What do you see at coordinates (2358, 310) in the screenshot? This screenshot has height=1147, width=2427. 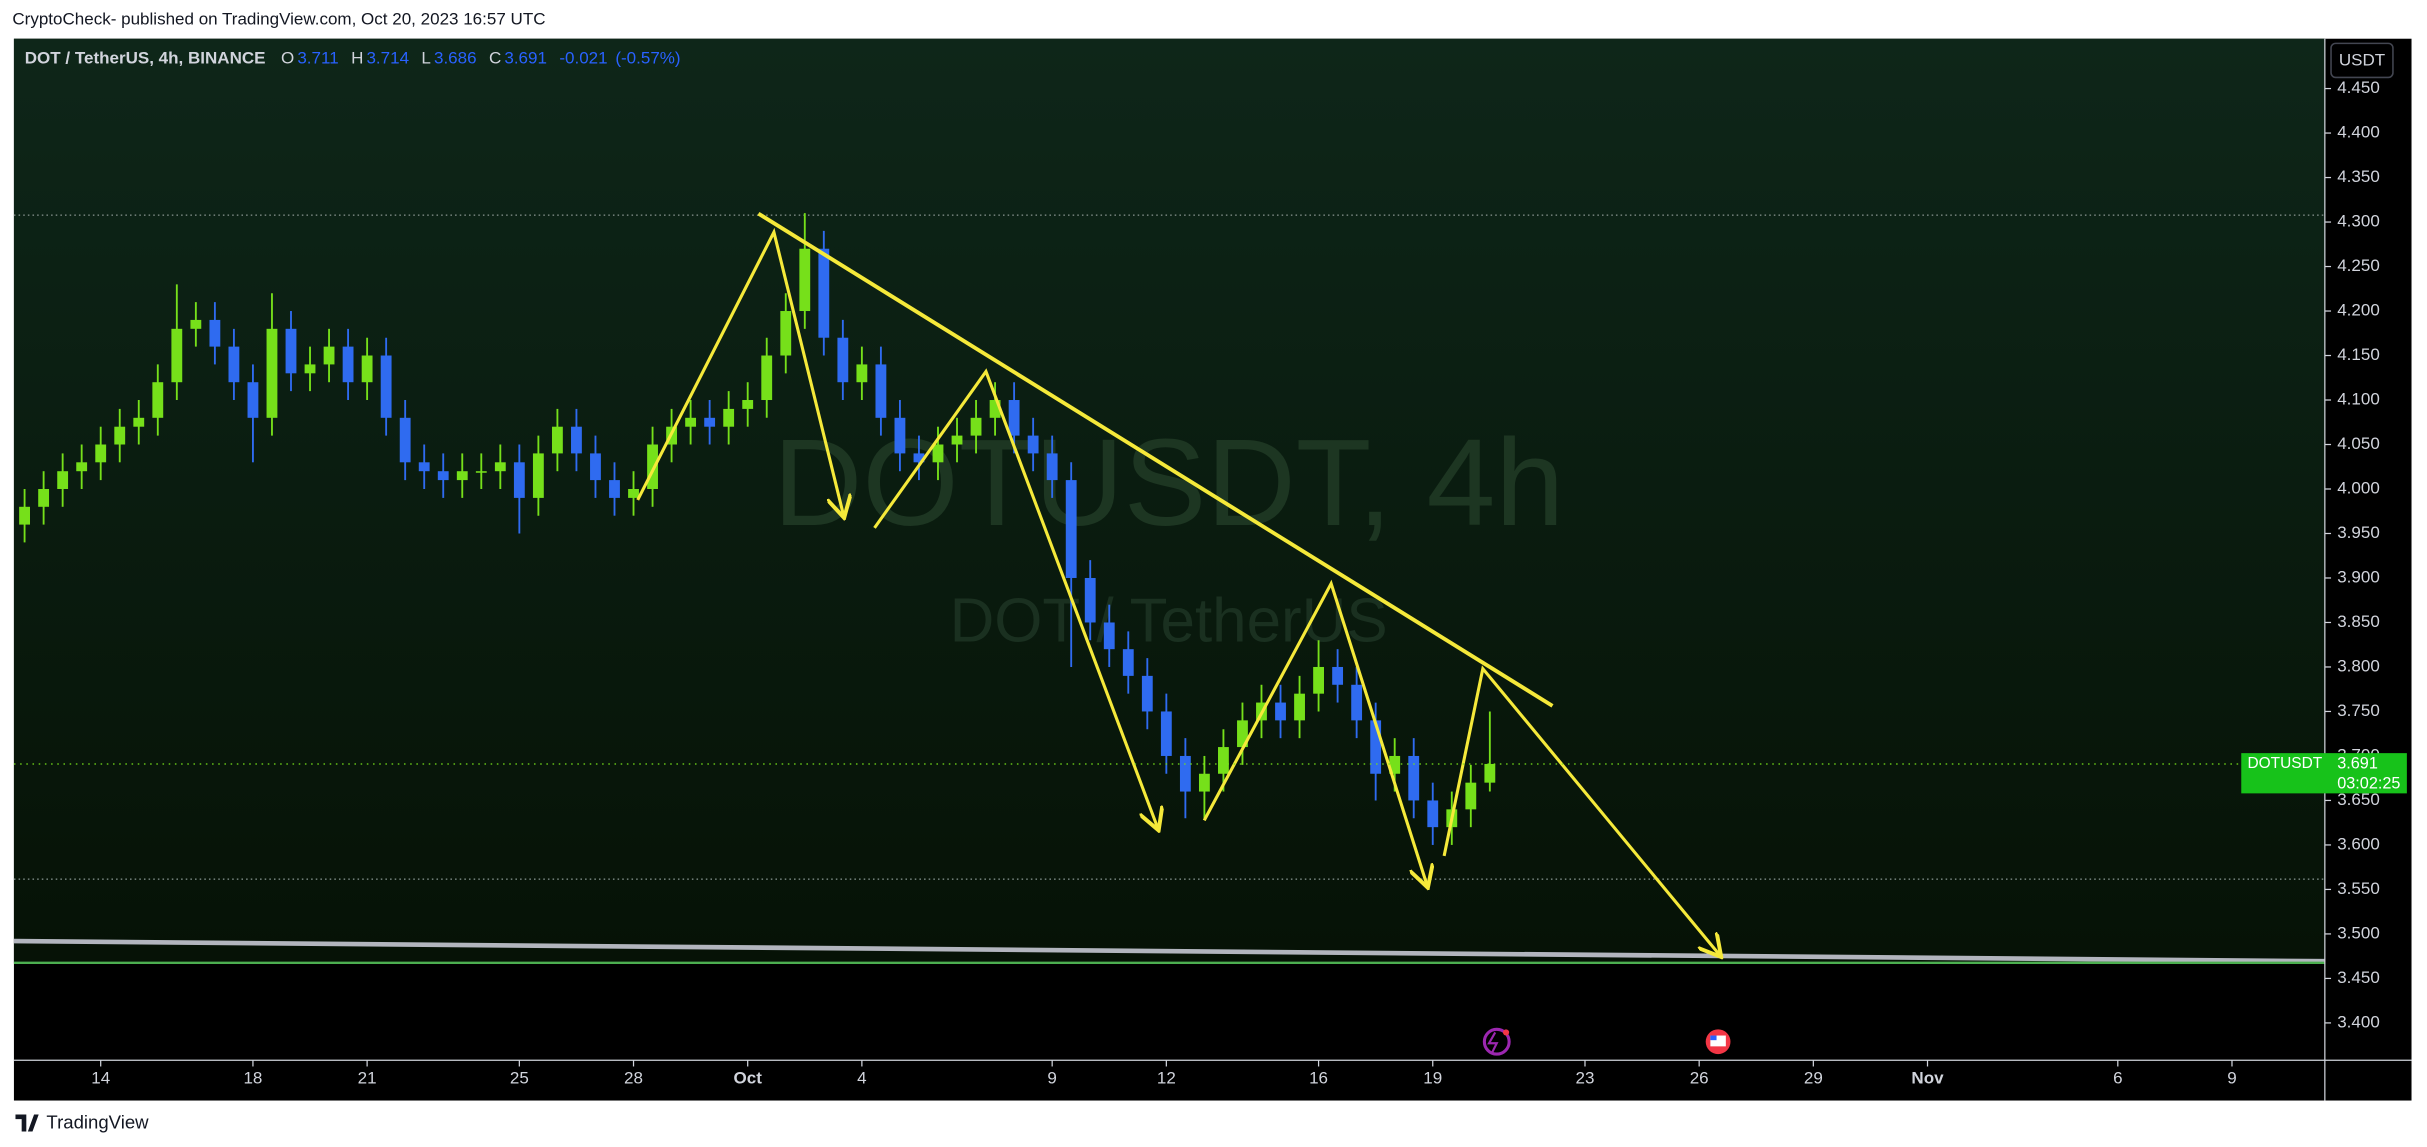 I see `y-tick-label: 4.200` at bounding box center [2358, 310].